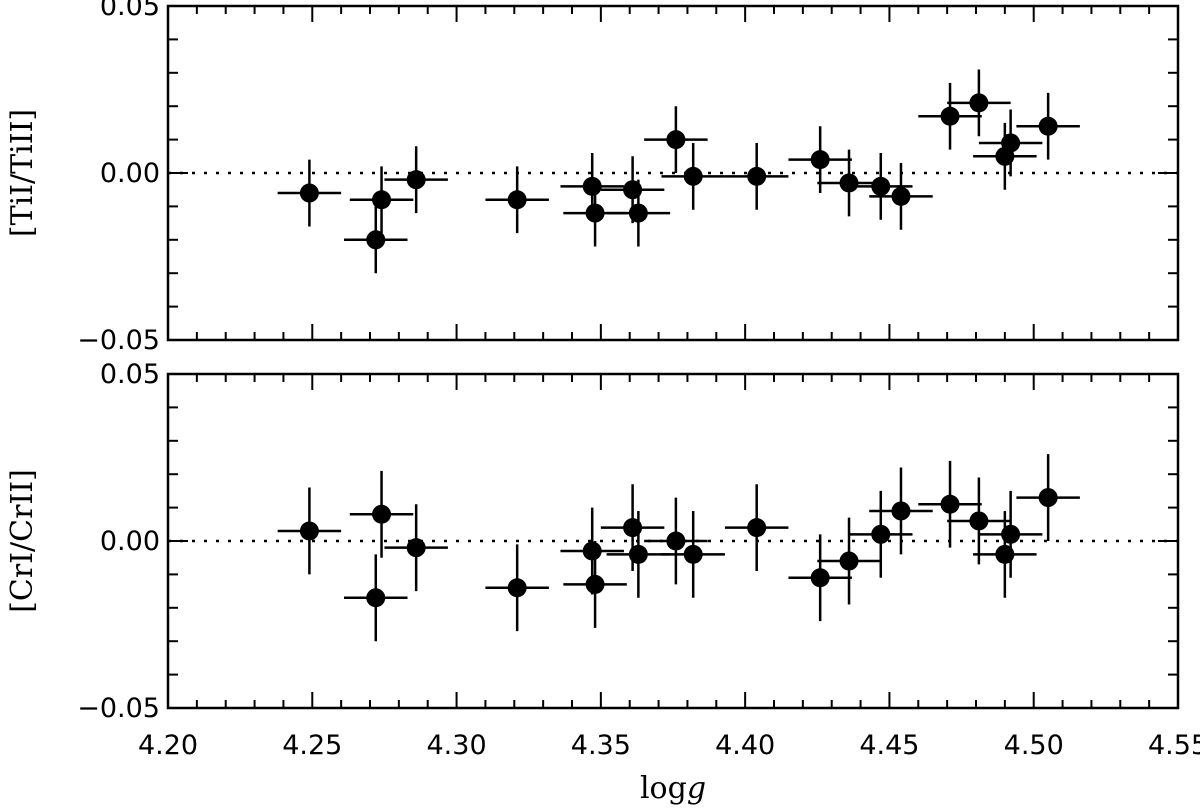 Image resolution: width=1200 pixels, height=809 pixels. What do you see at coordinates (1174, 745) in the screenshot?
I see `x-tick-label: 4.55` at bounding box center [1174, 745].